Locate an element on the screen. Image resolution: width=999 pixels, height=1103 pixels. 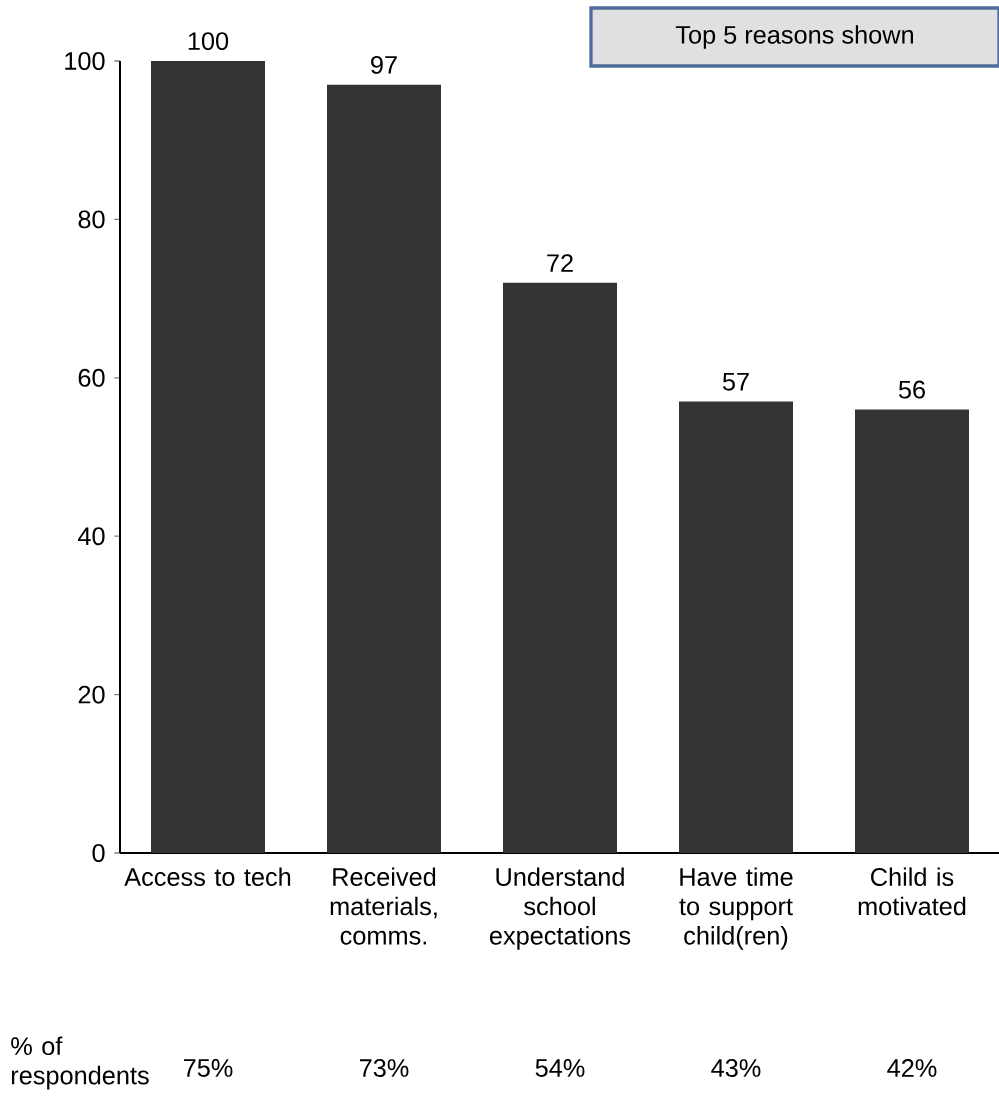
x-tick-label: Child is motivated is located at coordinates (912, 891).